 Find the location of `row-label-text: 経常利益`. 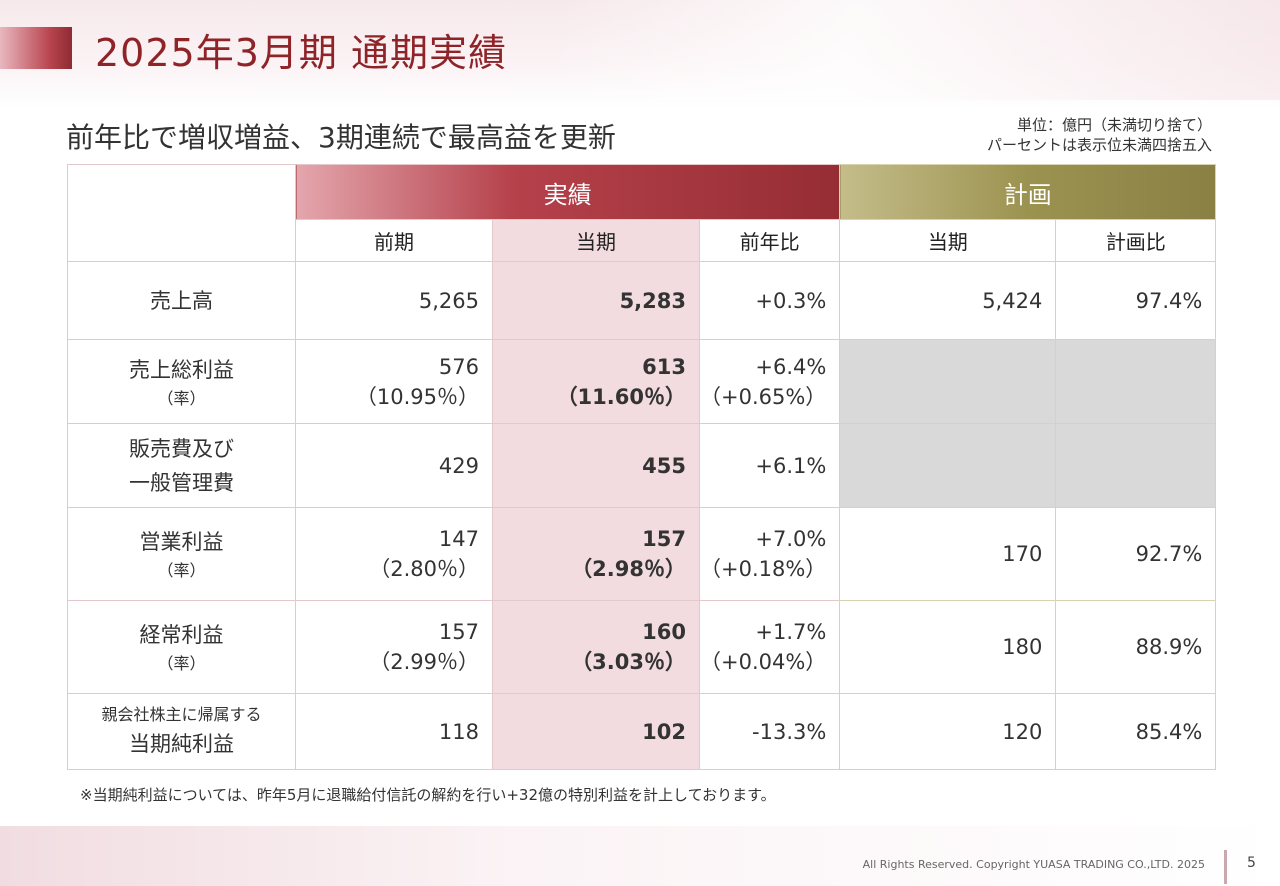

row-label-text: 経常利益 is located at coordinates (181, 635).